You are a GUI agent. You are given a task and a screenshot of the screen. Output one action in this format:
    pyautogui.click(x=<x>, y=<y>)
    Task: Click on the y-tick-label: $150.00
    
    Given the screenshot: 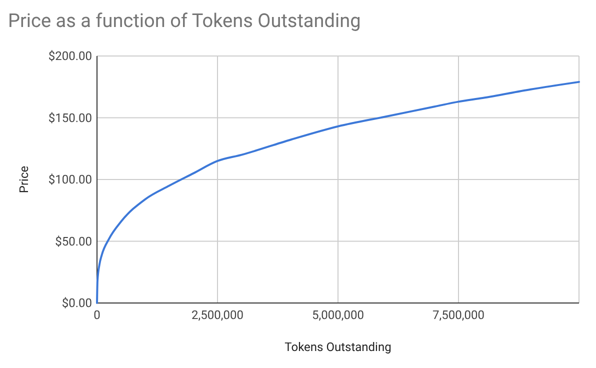 What is the action you would take?
    pyautogui.click(x=70, y=117)
    